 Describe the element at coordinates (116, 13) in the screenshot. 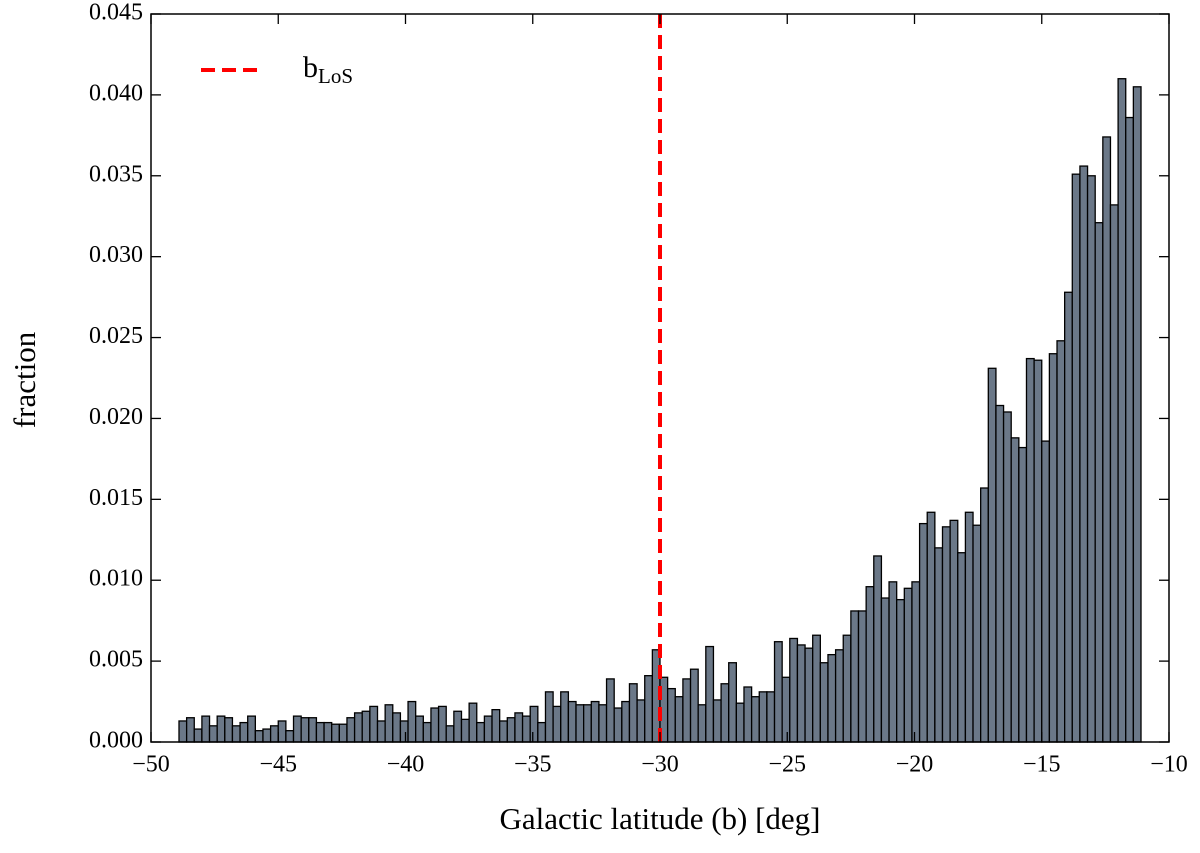

I see `y-tick-label: 0.045` at that location.